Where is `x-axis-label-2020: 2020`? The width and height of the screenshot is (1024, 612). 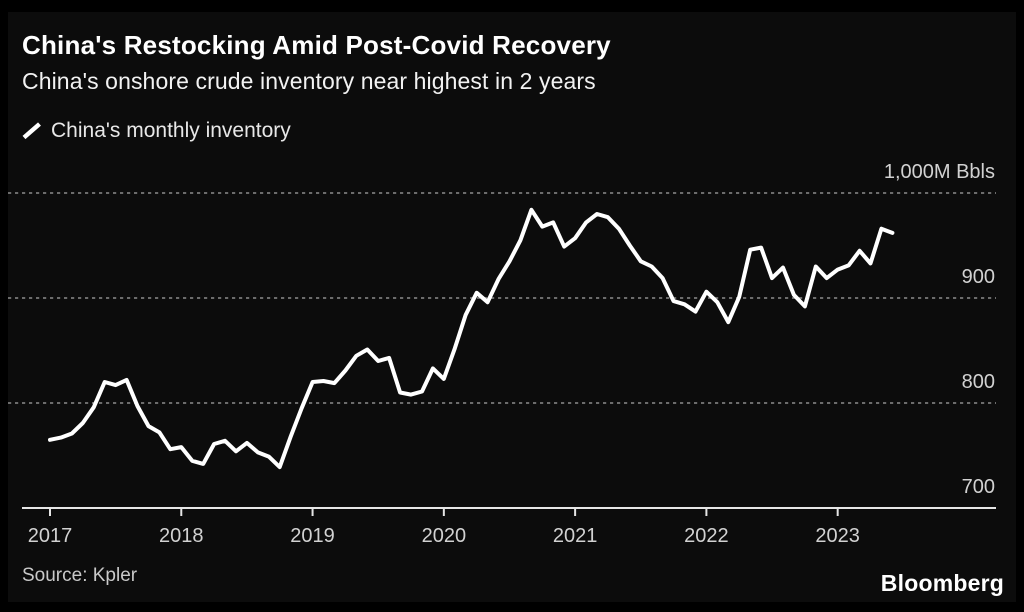
x-axis-label-2020: 2020 is located at coordinates (444, 536).